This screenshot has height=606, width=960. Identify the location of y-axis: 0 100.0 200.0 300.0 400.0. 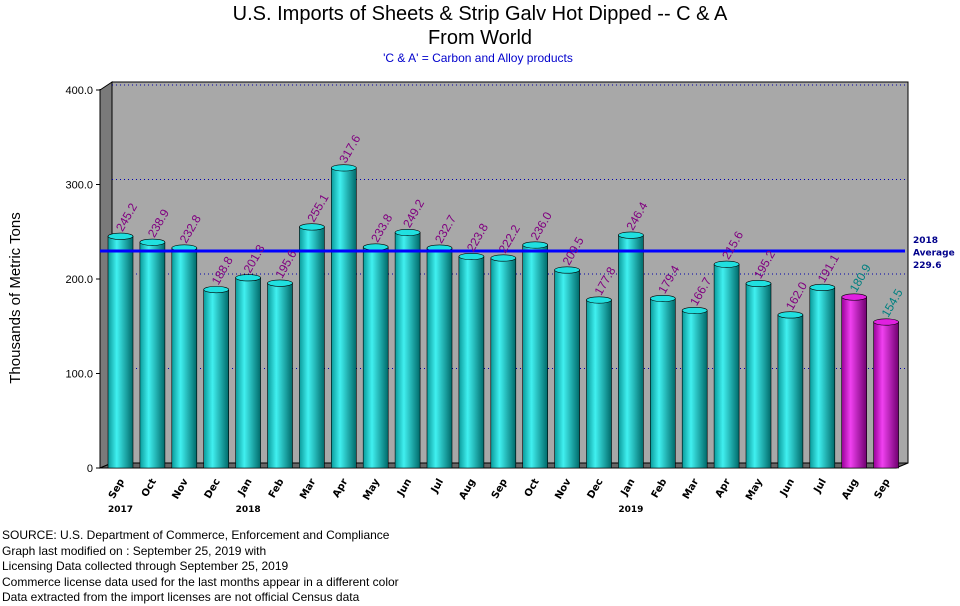
(83, 280).